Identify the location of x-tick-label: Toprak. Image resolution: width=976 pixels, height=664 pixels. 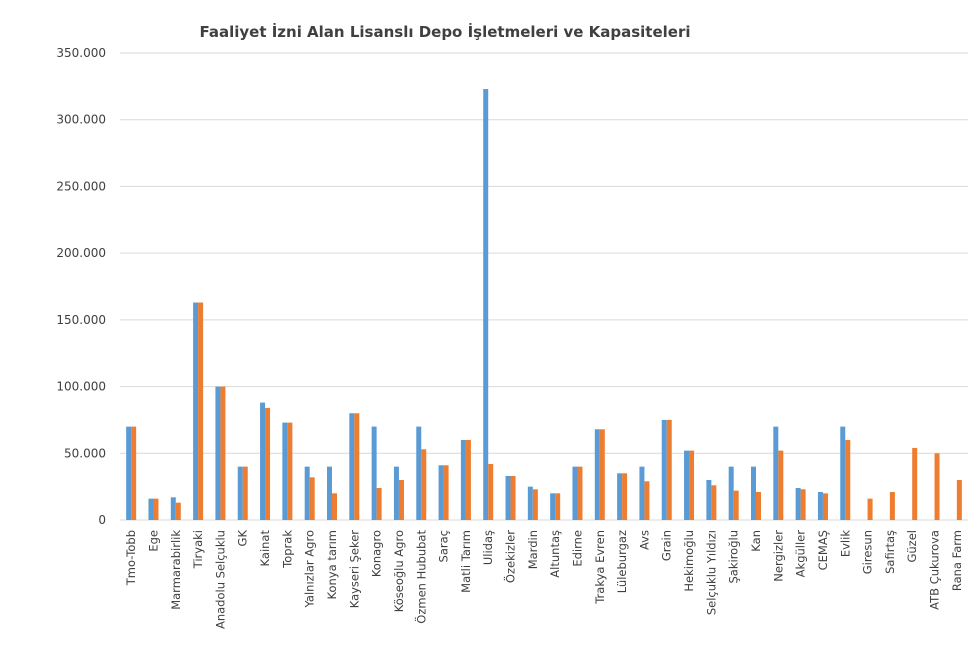
(287, 549).